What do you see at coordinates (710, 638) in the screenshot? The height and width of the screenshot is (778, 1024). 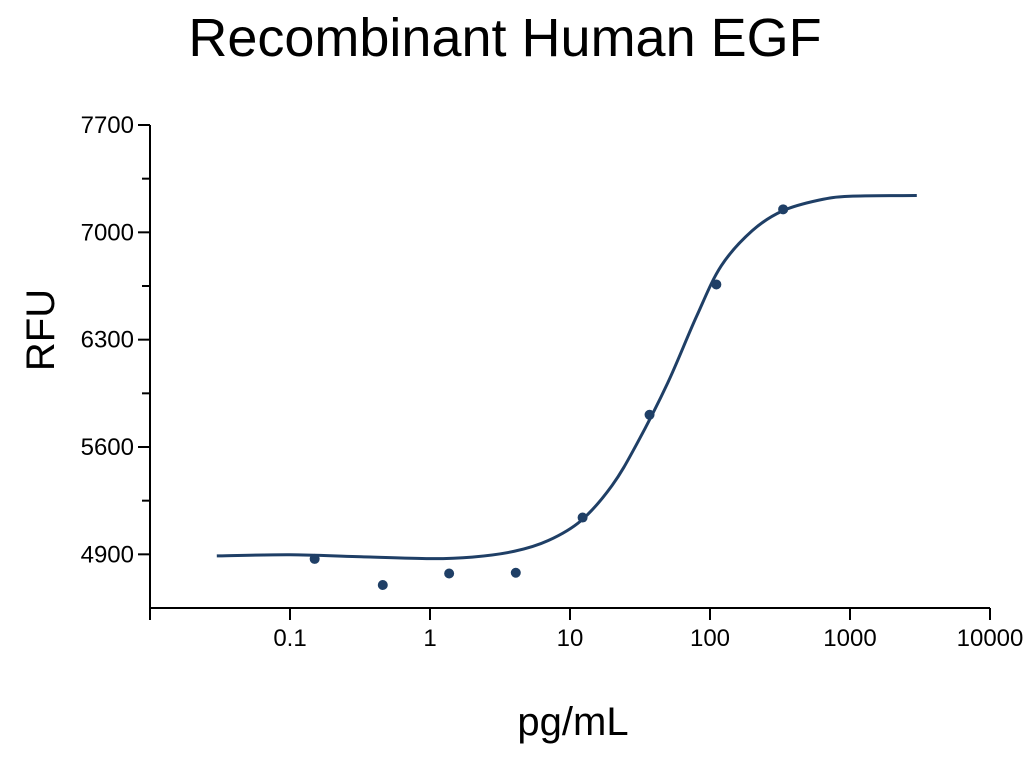 I see `x-tick-label: 100` at bounding box center [710, 638].